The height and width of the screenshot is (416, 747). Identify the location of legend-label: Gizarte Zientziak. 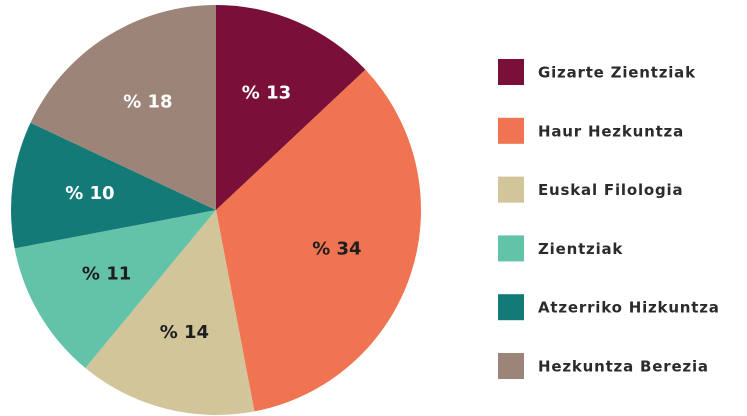
(617, 73).